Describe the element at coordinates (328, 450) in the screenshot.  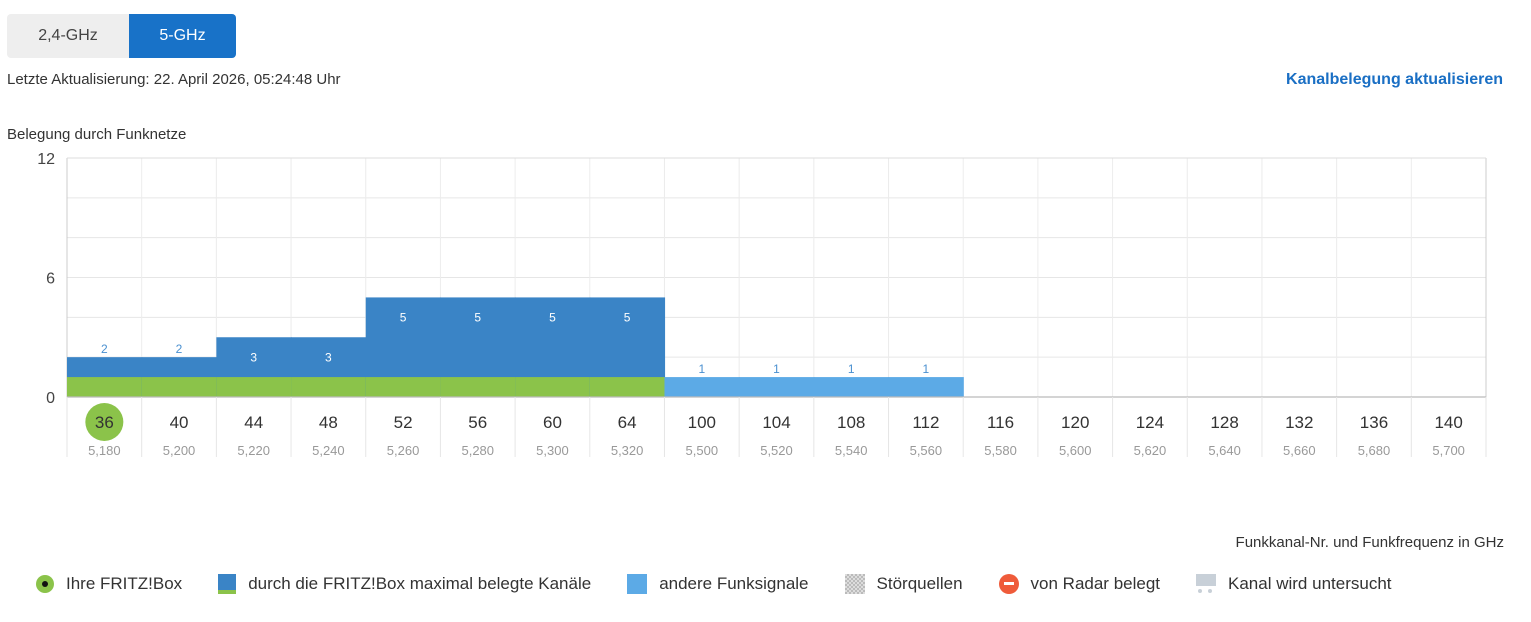
I see `x-tick-frequency: 5,240` at that location.